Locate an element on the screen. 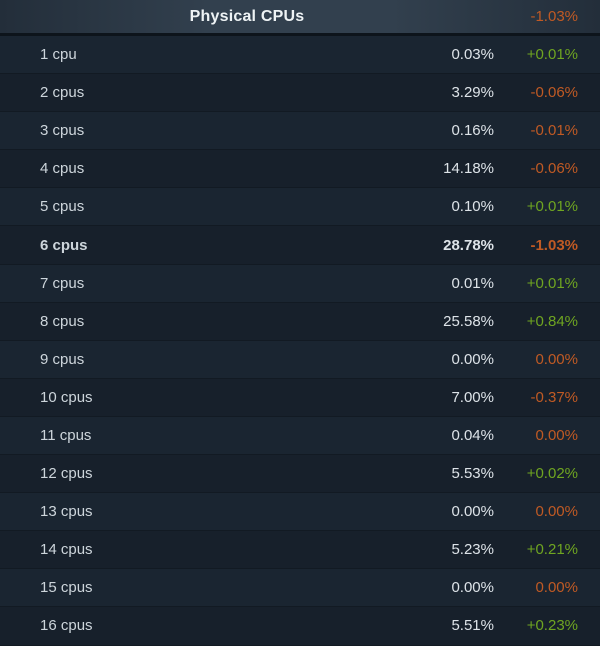 This screenshot has width=600, height=646. row-change: +0.21% is located at coordinates (552, 550).